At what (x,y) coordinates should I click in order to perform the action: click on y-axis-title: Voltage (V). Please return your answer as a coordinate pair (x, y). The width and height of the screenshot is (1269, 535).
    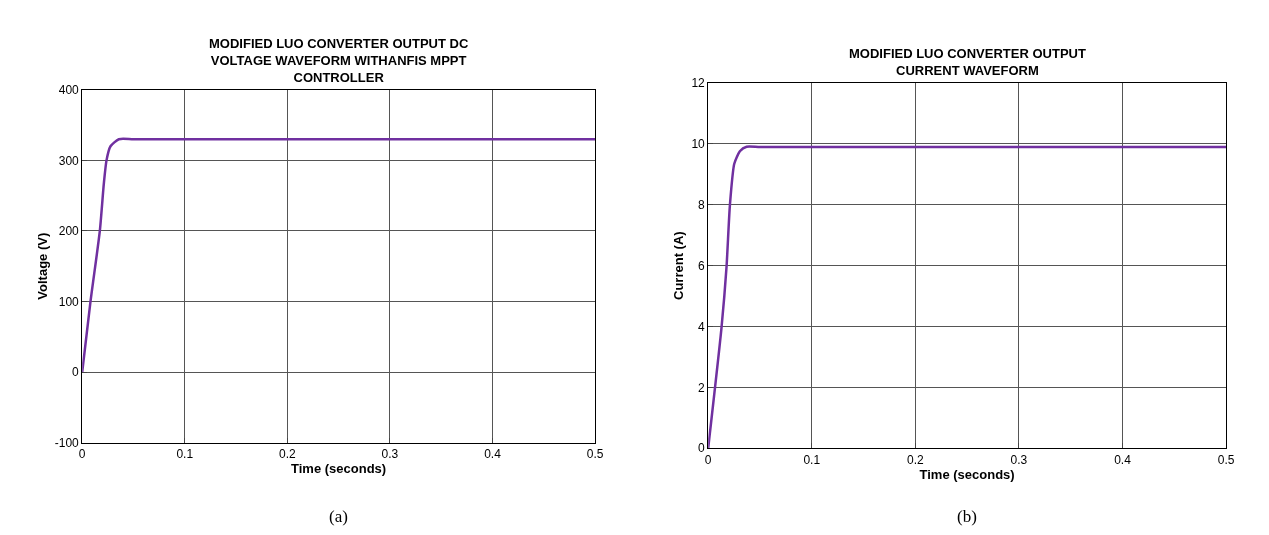
    Looking at the image, I should click on (42, 266).